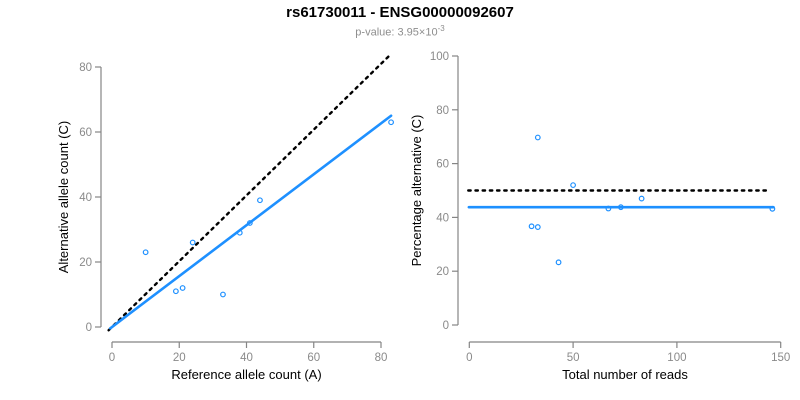  I want to click on x-tick-label: 100, so click(676, 358).